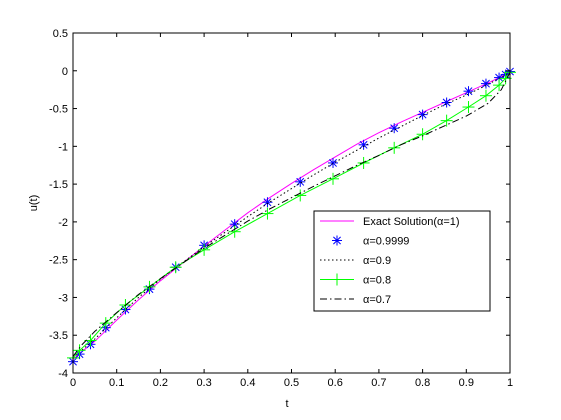 The image size is (561, 420). What do you see at coordinates (335, 383) in the screenshot?
I see `x-tick-label: 0.6` at bounding box center [335, 383].